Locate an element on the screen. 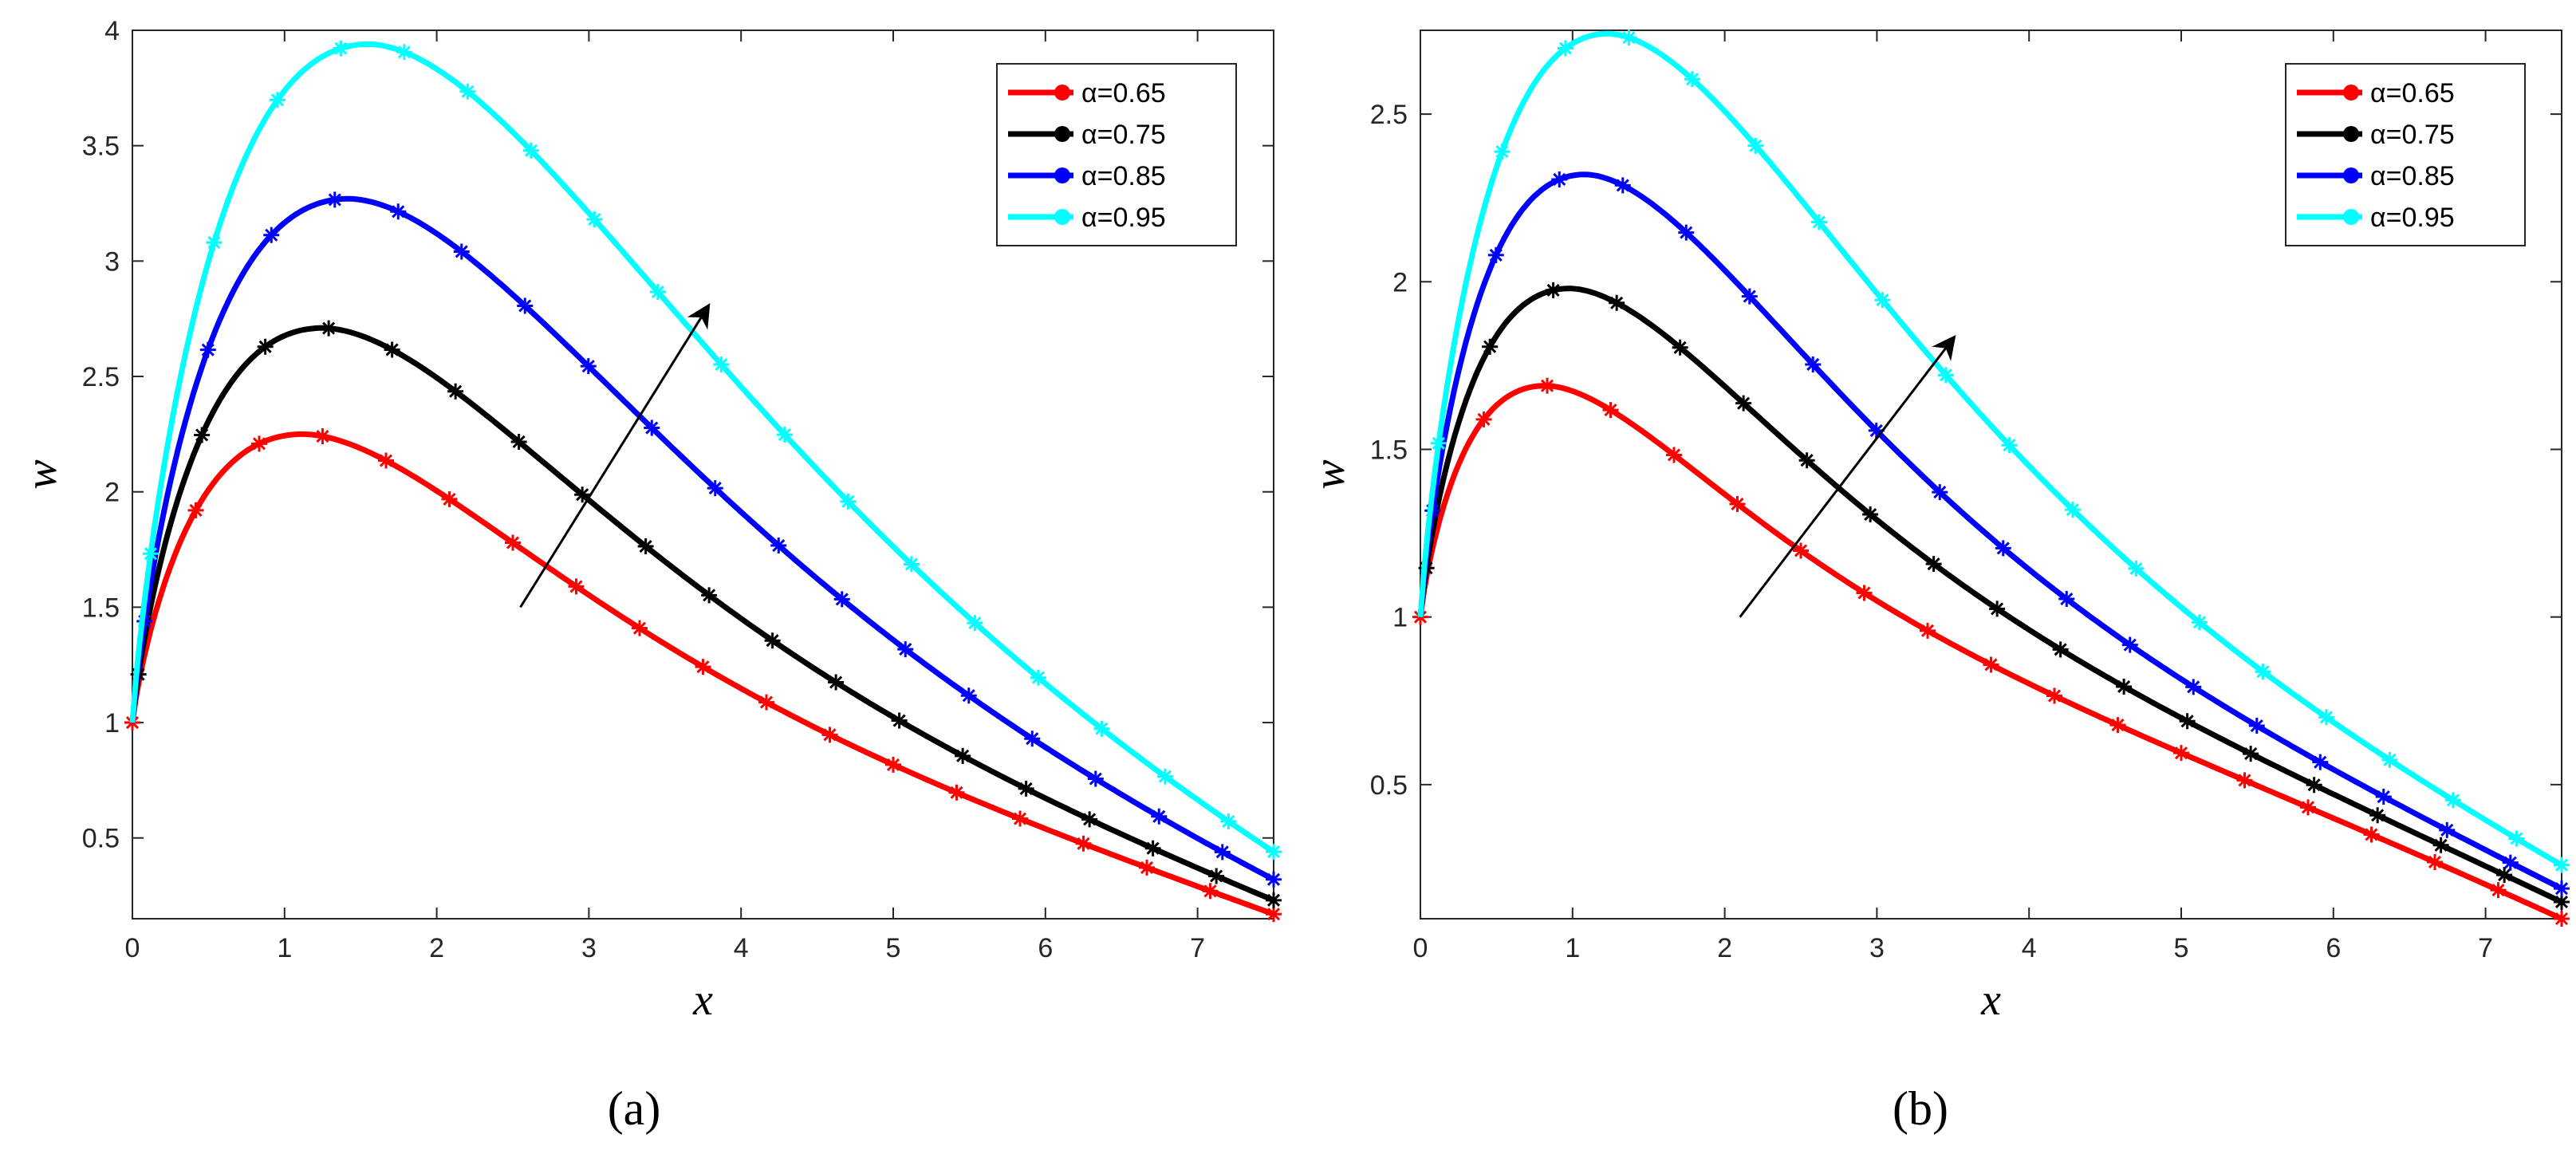  y-tick-label: 3 is located at coordinates (112, 261).